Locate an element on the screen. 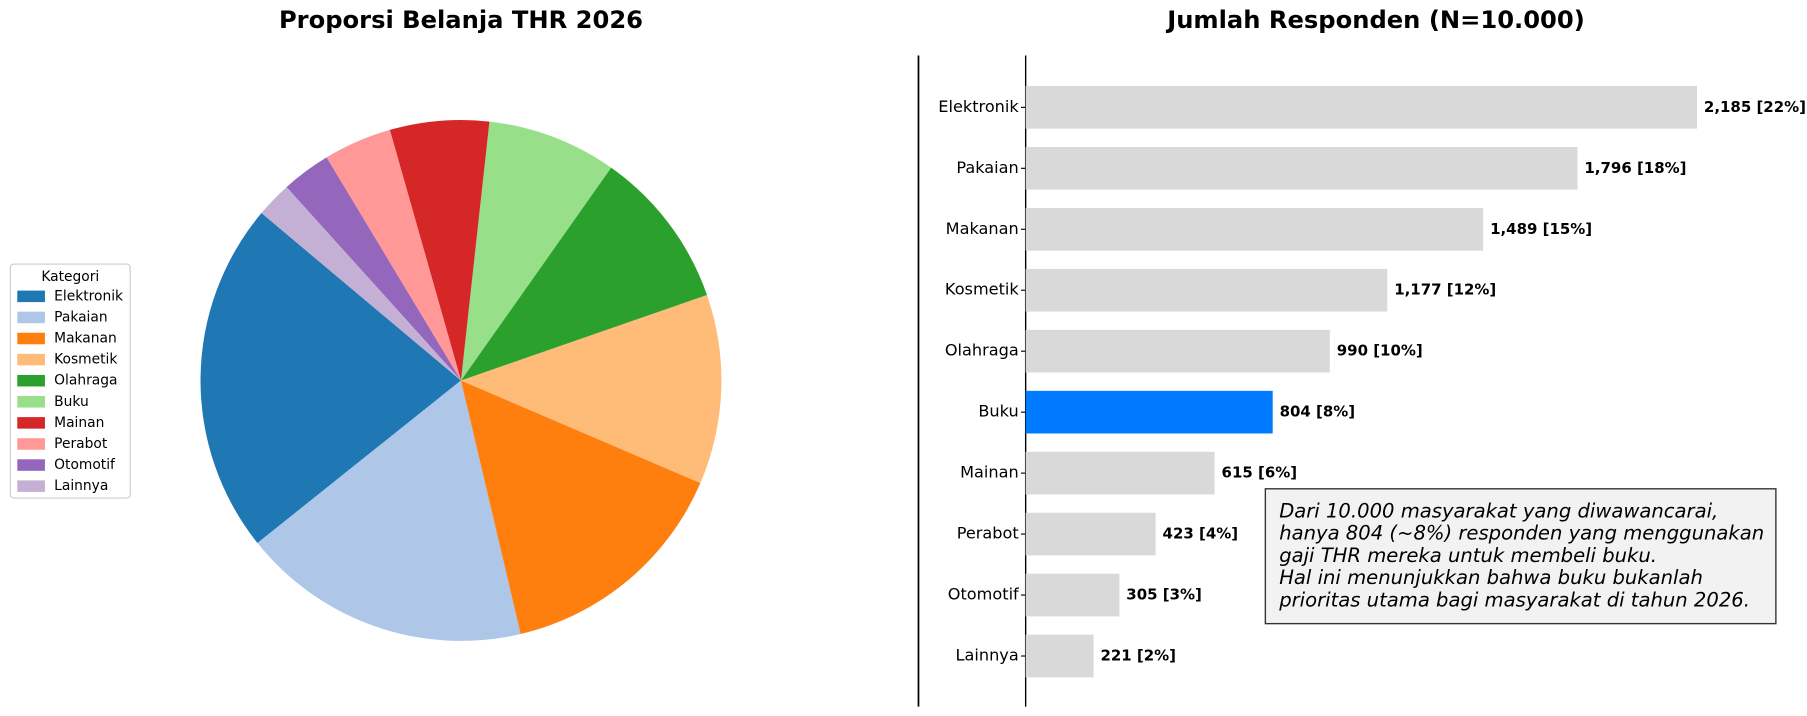  legend-label: Elektronik is located at coordinates (88, 296).